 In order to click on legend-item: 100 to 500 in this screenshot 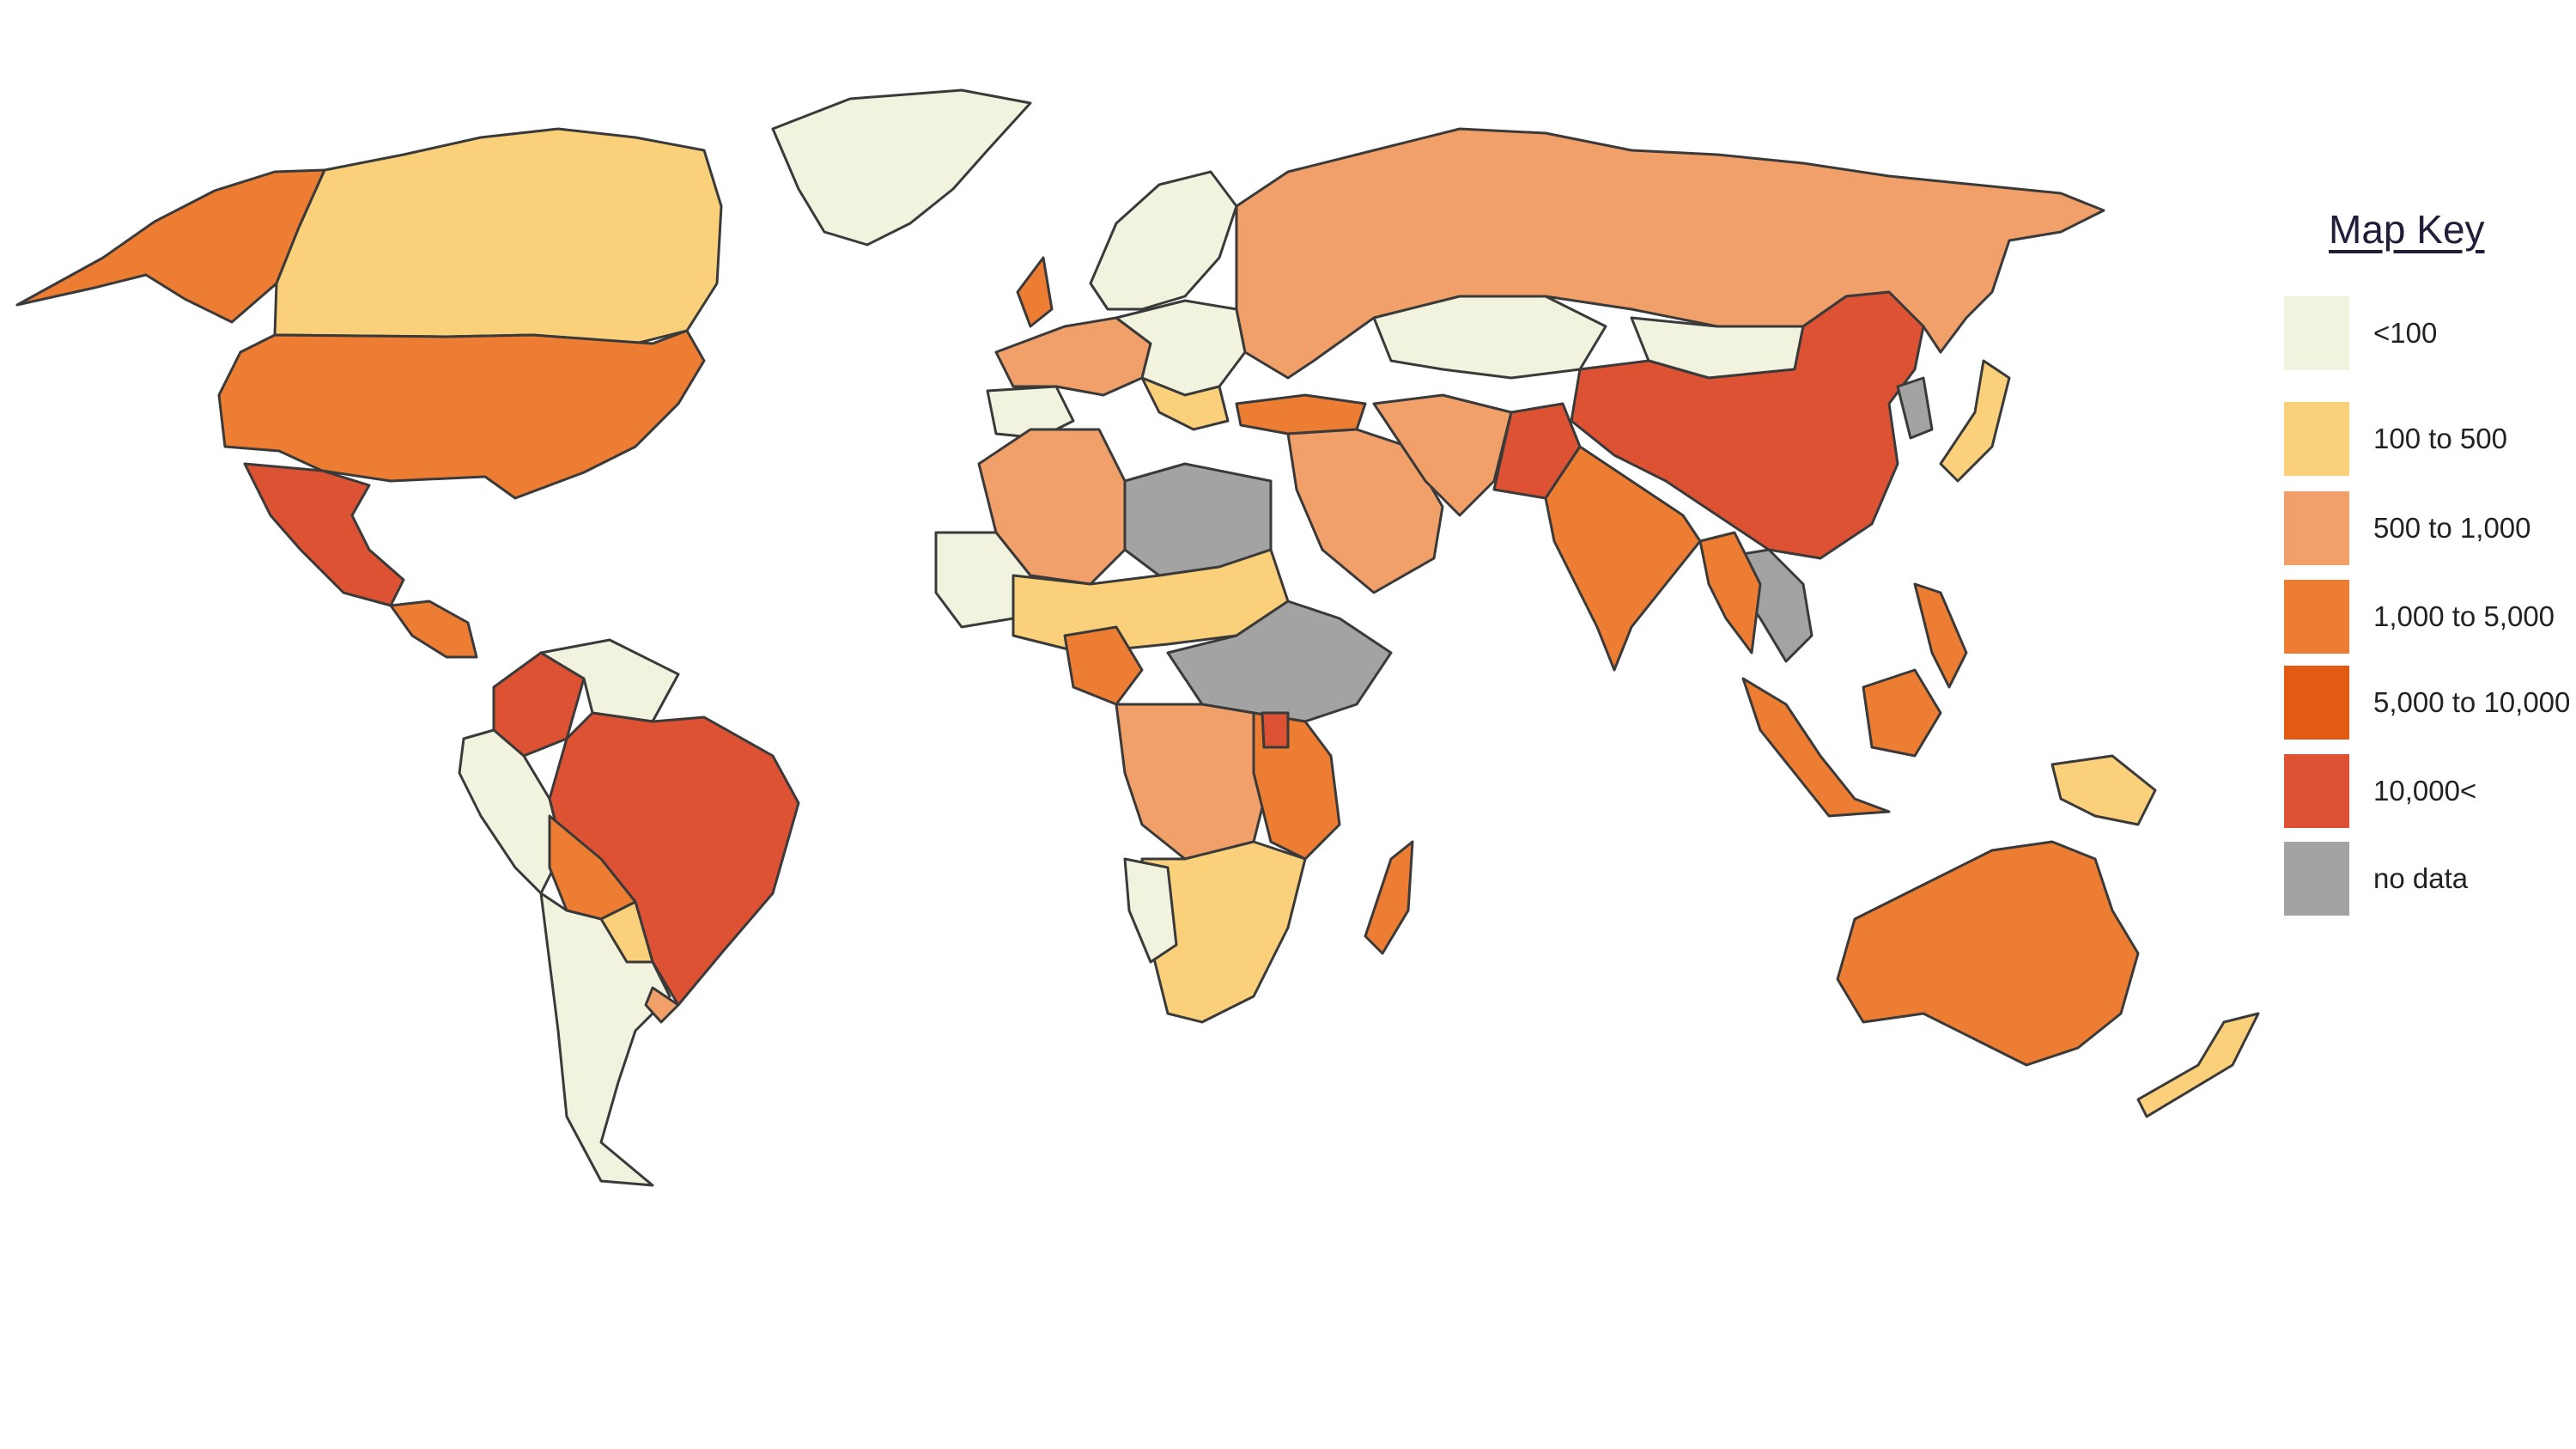, I will do `click(2396, 439)`.